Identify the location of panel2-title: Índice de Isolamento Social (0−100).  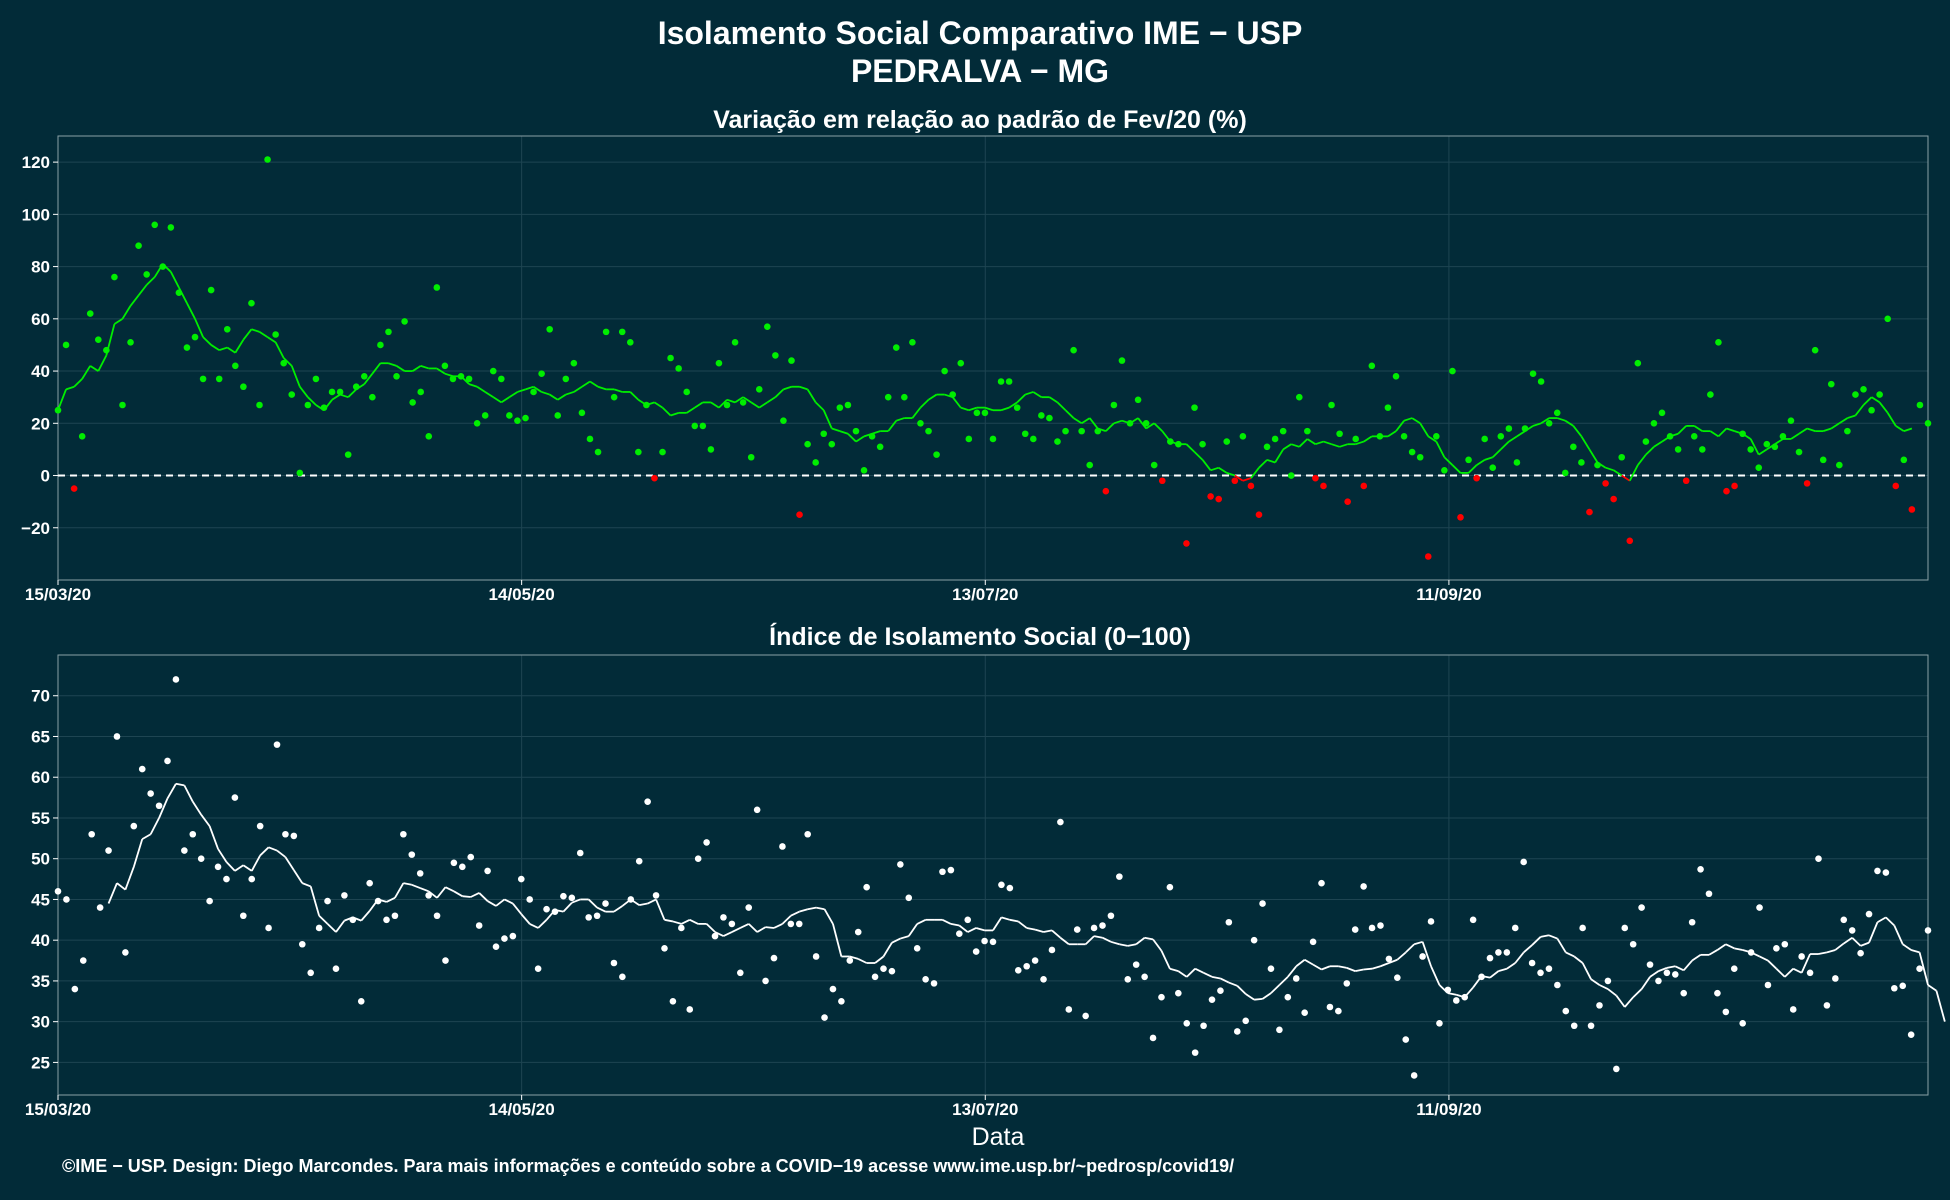
(980, 636).